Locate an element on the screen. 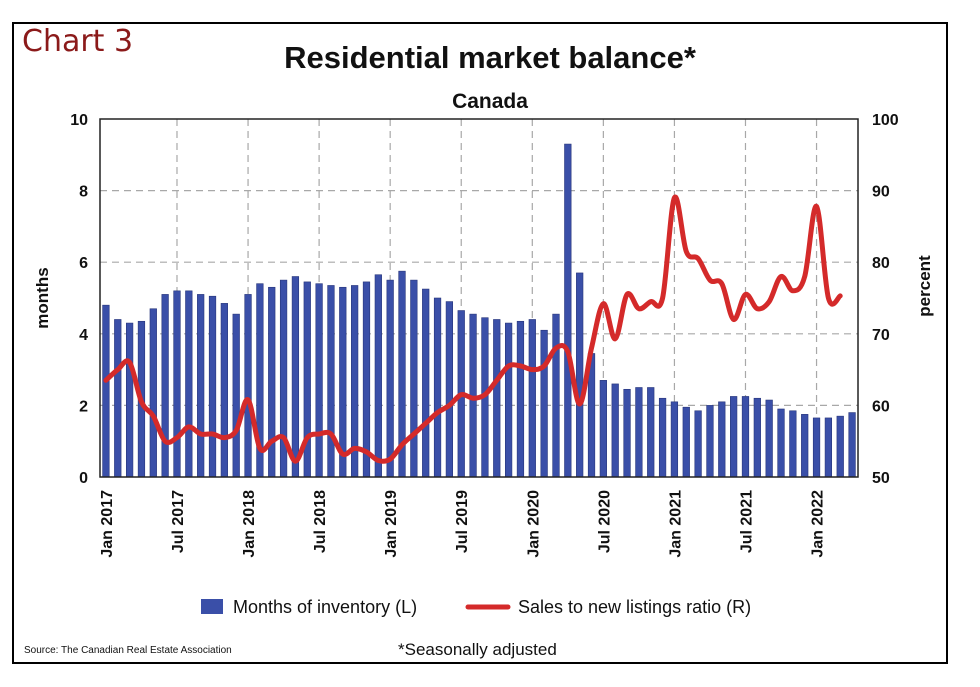  y-tick-label: 10 is located at coordinates (79, 120).